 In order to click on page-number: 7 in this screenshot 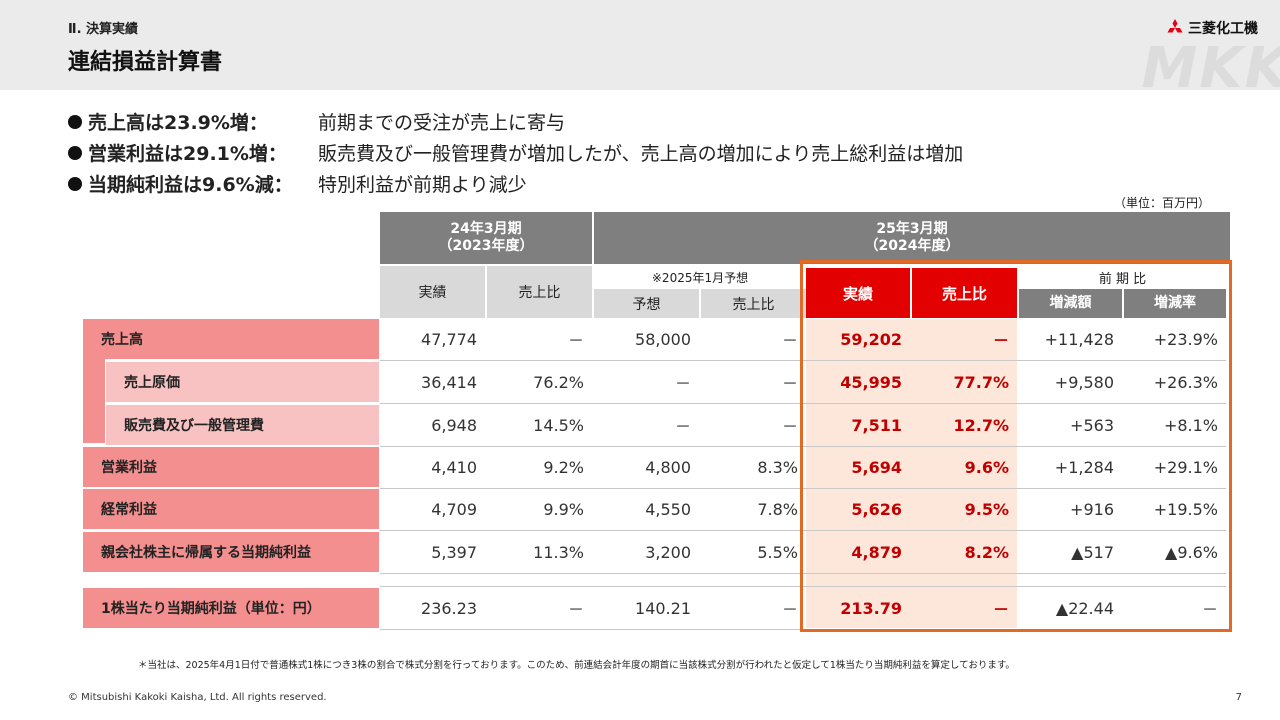, I will do `click(1238, 697)`.